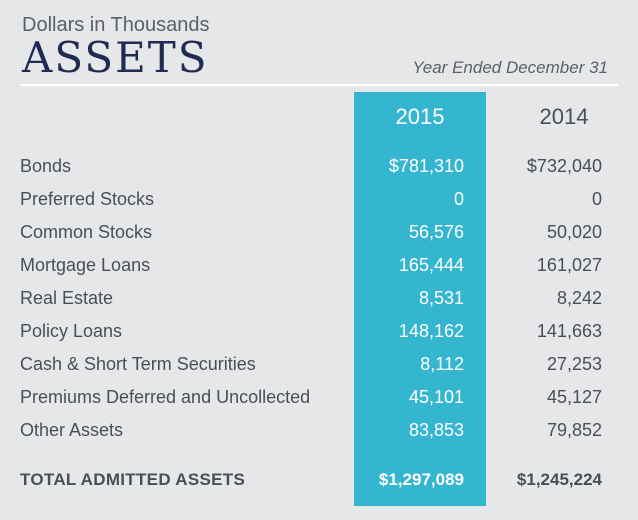  I want to click on row-label: Bonds, so click(46, 166).